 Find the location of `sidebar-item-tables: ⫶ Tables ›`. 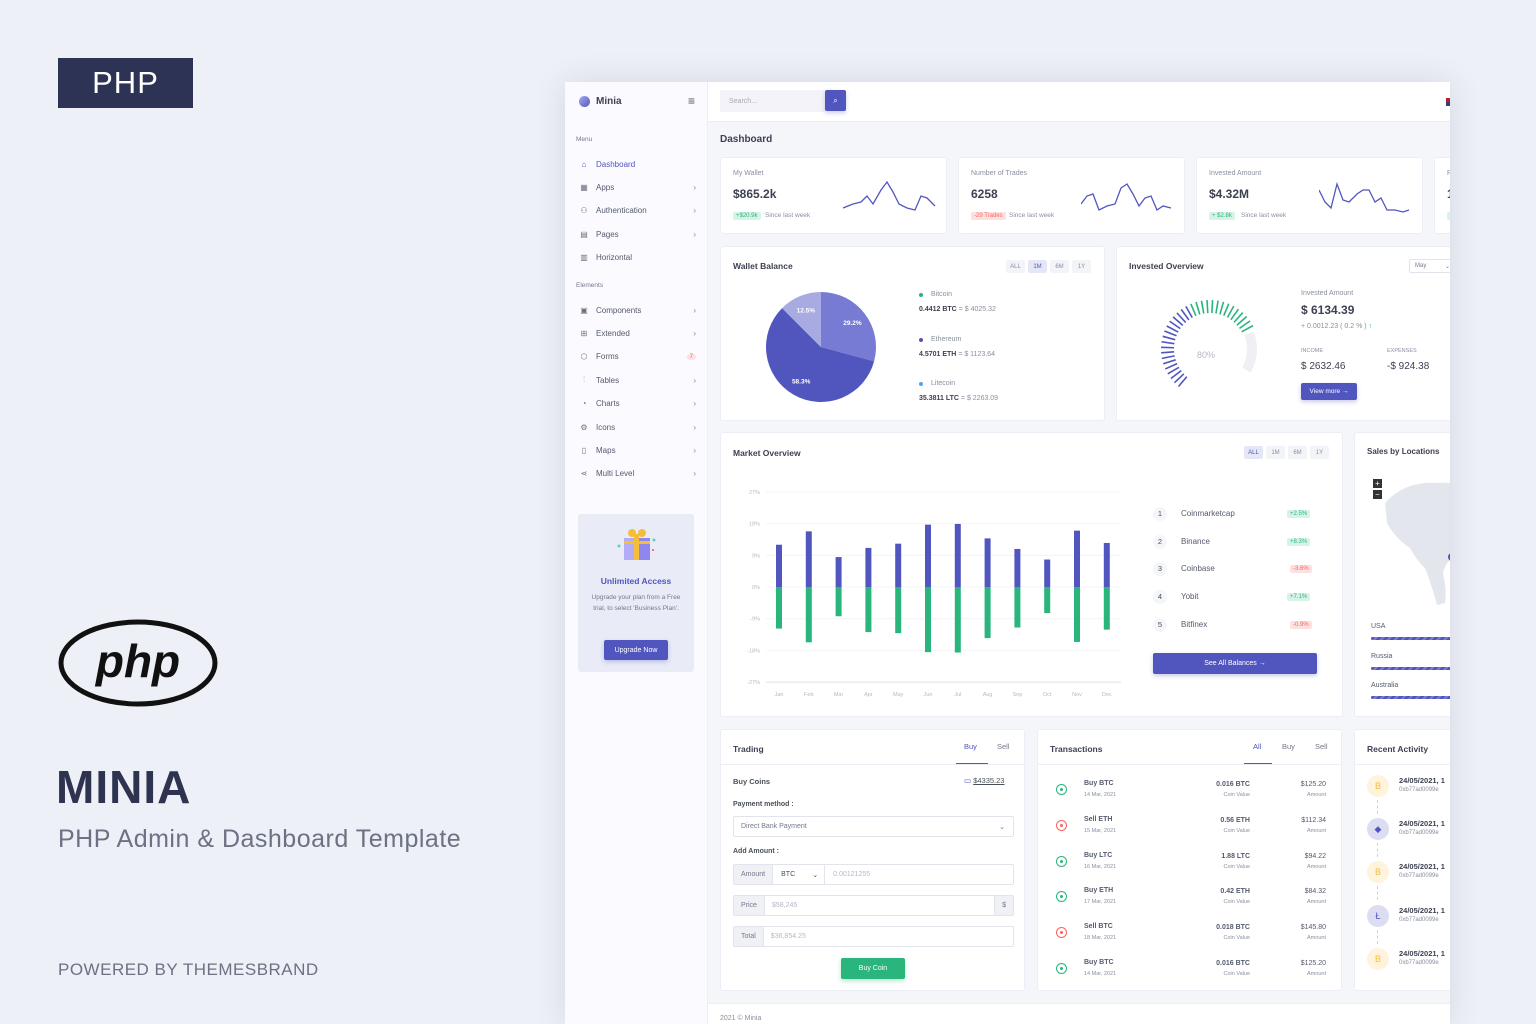

sidebar-item-tables: ⫶ Tables › is located at coordinates (637, 380).